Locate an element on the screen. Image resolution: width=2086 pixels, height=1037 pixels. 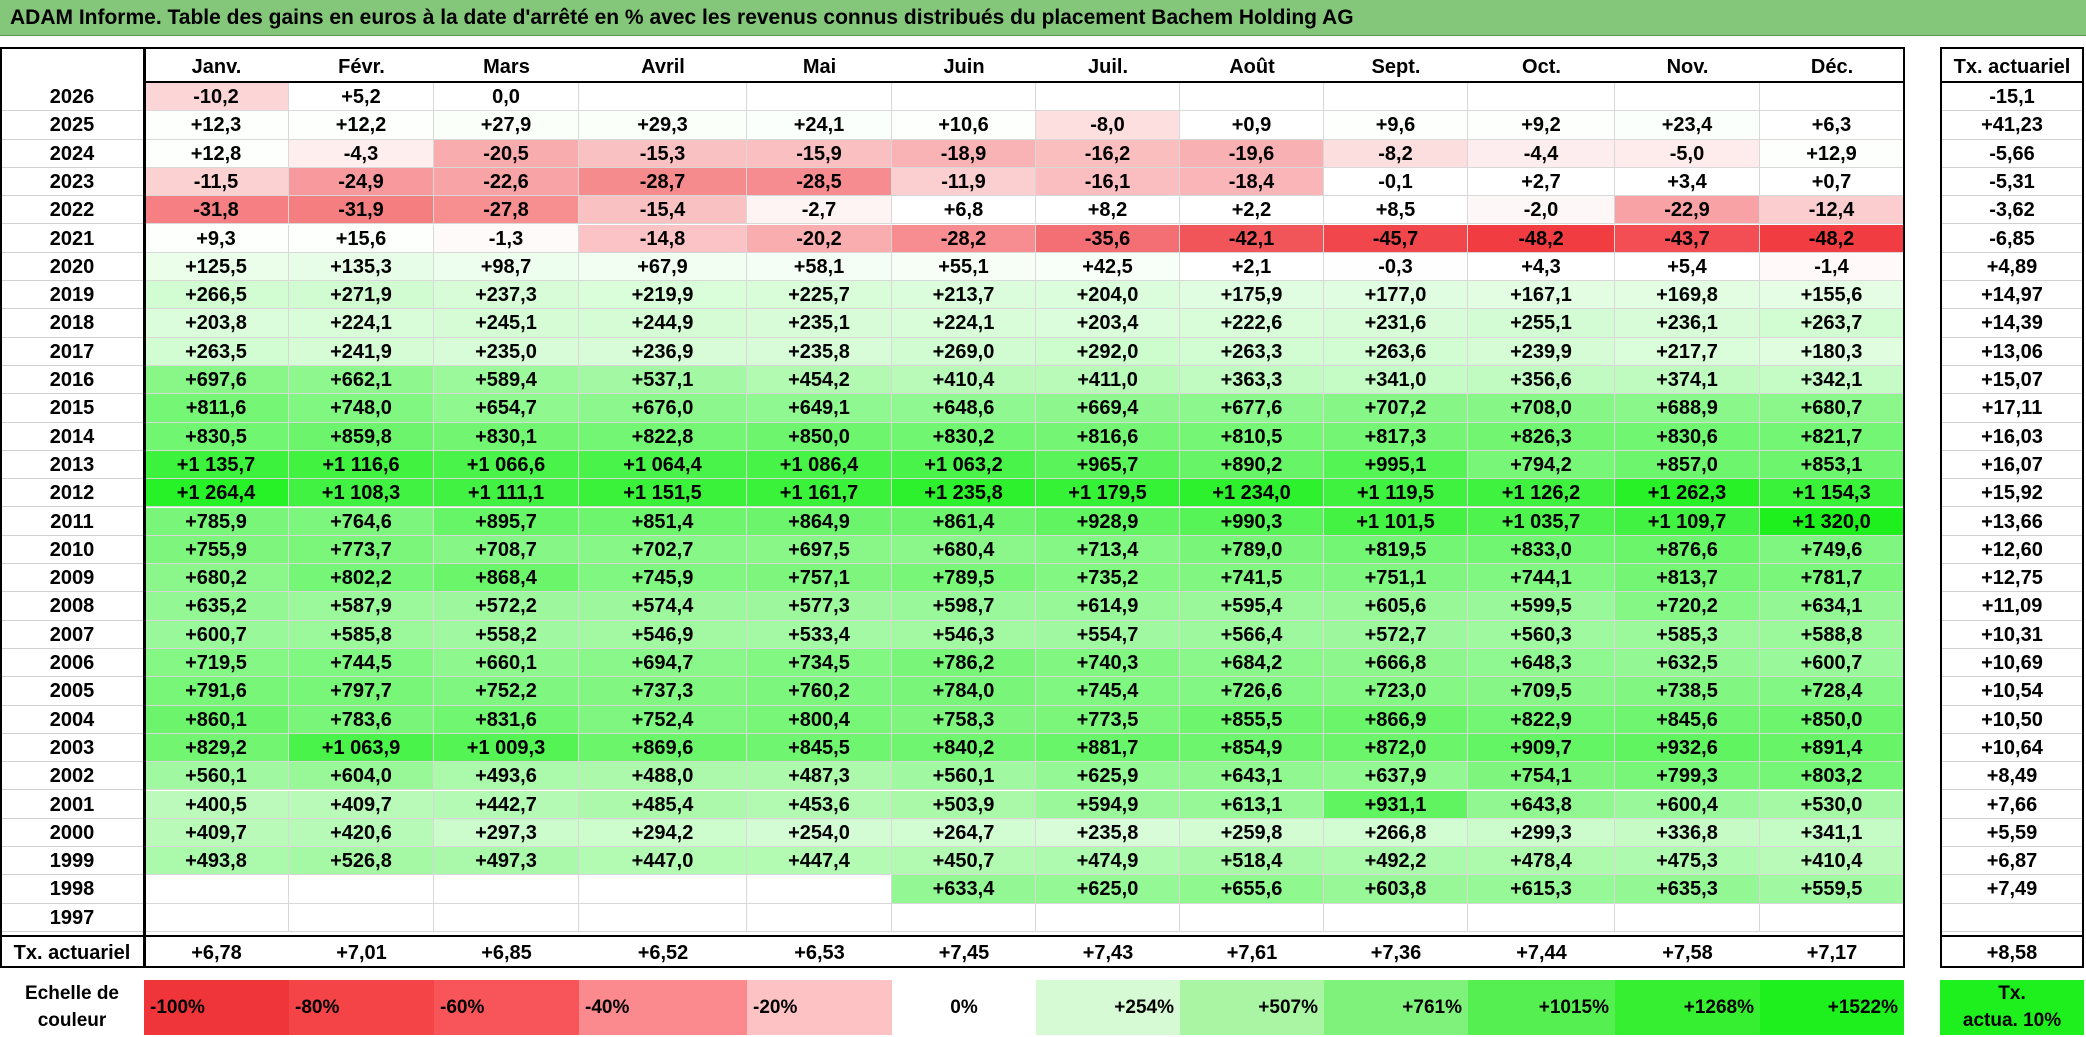
data-cell: +708,7 is located at coordinates (506, 550).